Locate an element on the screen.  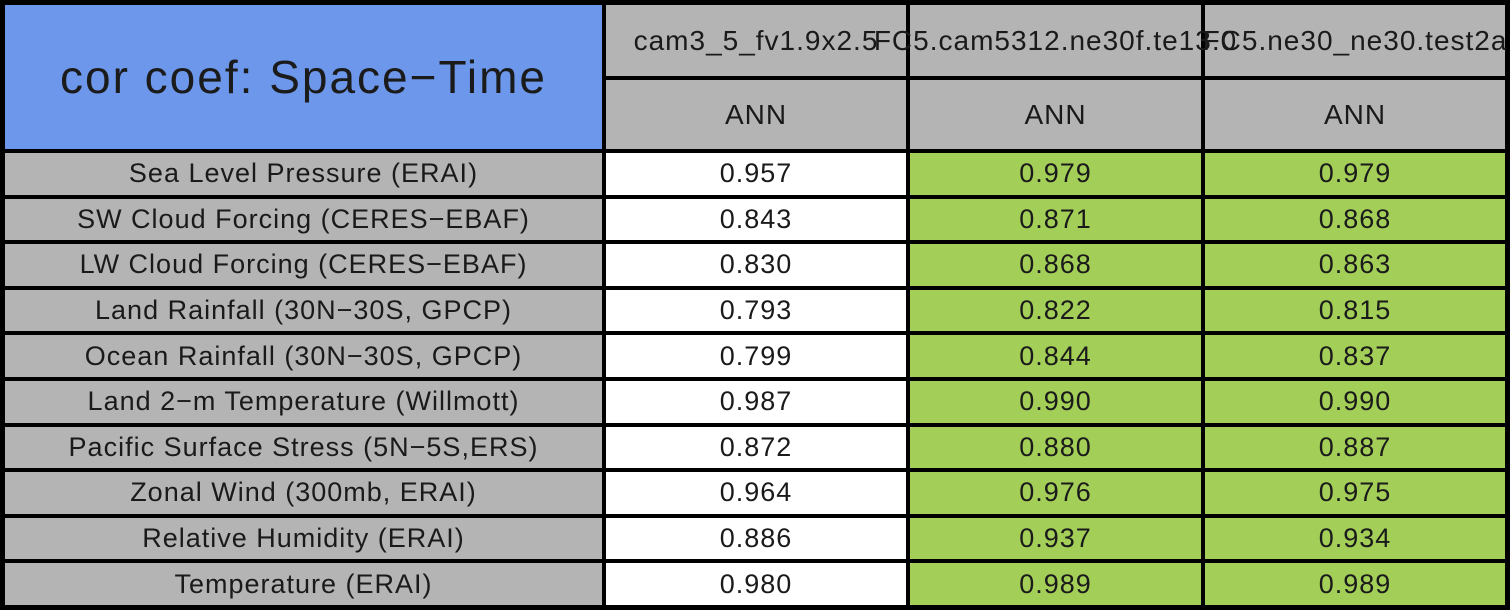
value-cell: 0.887 is located at coordinates (1355, 447).